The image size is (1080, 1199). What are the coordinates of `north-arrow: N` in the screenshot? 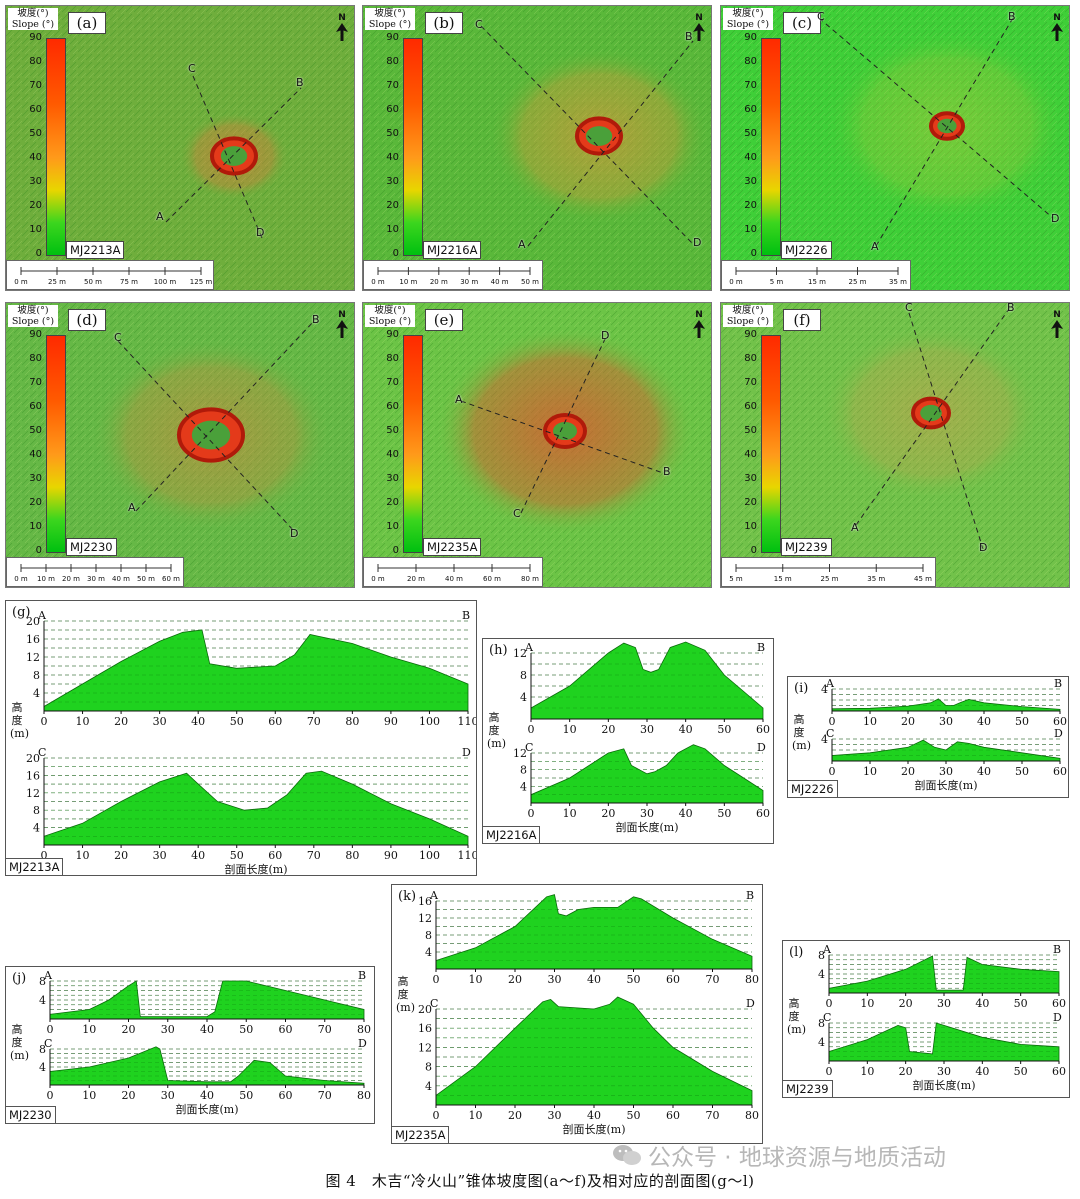 It's located at (699, 27).